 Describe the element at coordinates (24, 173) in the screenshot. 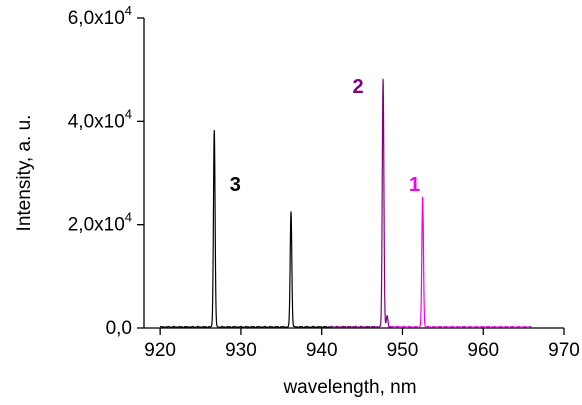

I see `y-axis-title: Intensity, a. u.` at that location.